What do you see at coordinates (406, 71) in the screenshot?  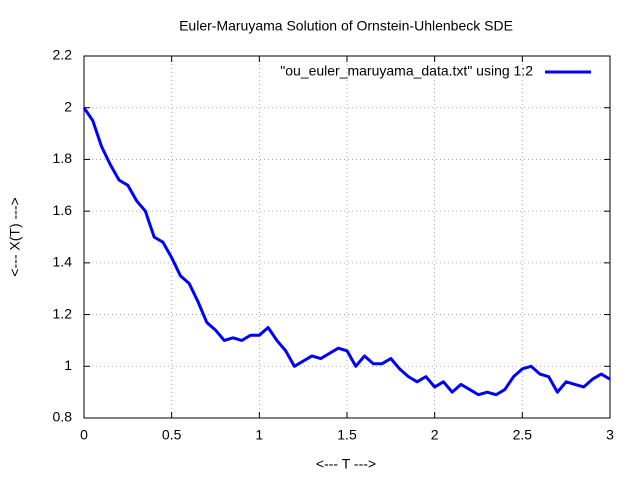 I see `legend-label: "ou_euler_maruyama_data.txt" using 1:2` at bounding box center [406, 71].